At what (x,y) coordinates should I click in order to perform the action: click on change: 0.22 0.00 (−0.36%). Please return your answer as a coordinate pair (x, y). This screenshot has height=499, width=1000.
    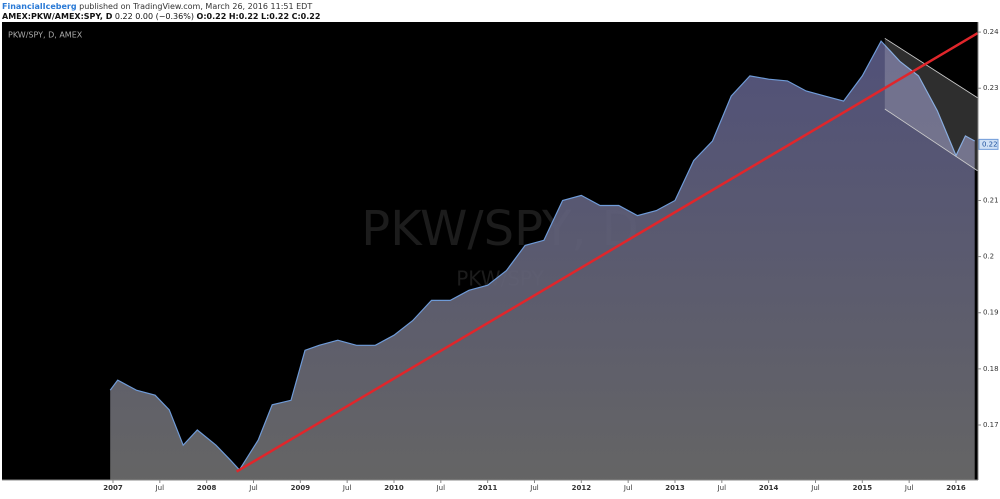
    Looking at the image, I should click on (154, 16).